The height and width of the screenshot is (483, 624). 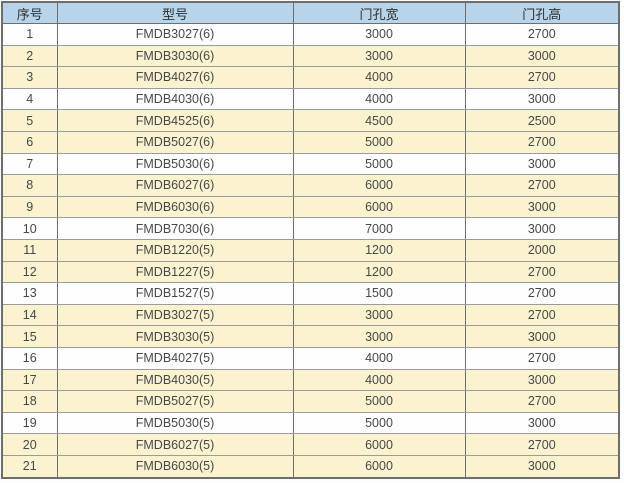 I want to click on column-header-door-width: 门孔宽, so click(x=379, y=12).